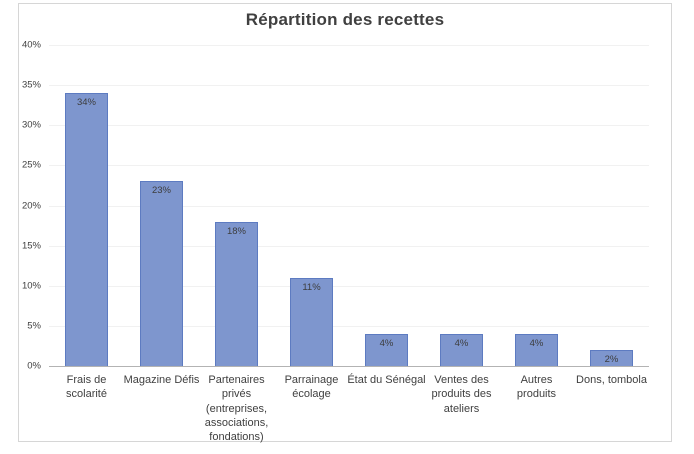  What do you see at coordinates (86, 229) in the screenshot?
I see `bar-1: 34%` at bounding box center [86, 229].